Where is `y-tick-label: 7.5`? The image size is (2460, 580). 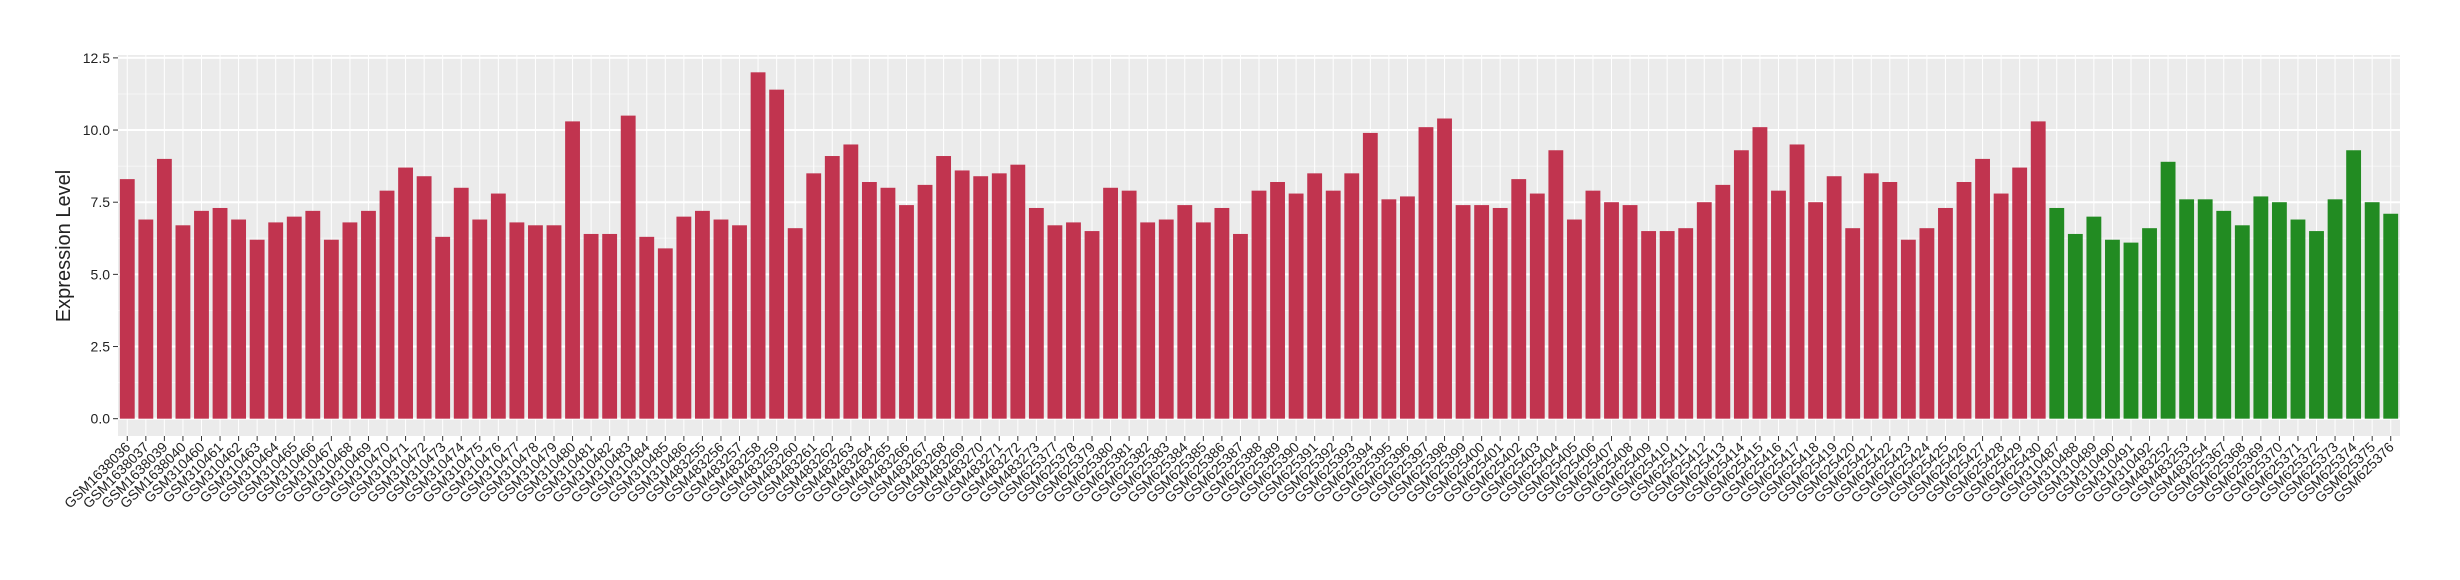
y-tick-label: 7.5 is located at coordinates (101, 202).